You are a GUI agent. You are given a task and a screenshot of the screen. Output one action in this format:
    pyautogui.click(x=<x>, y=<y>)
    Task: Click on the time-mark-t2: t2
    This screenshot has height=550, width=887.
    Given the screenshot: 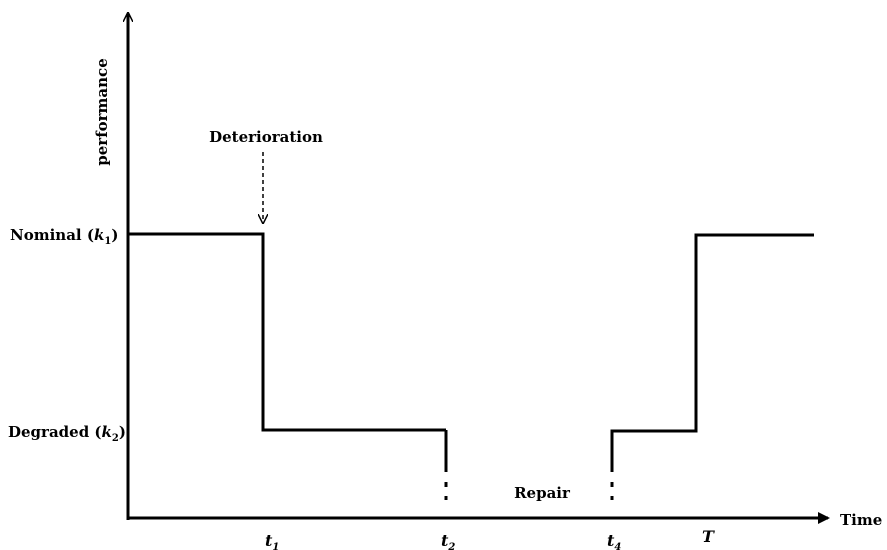 What is the action you would take?
    pyautogui.click(x=448, y=540)
    